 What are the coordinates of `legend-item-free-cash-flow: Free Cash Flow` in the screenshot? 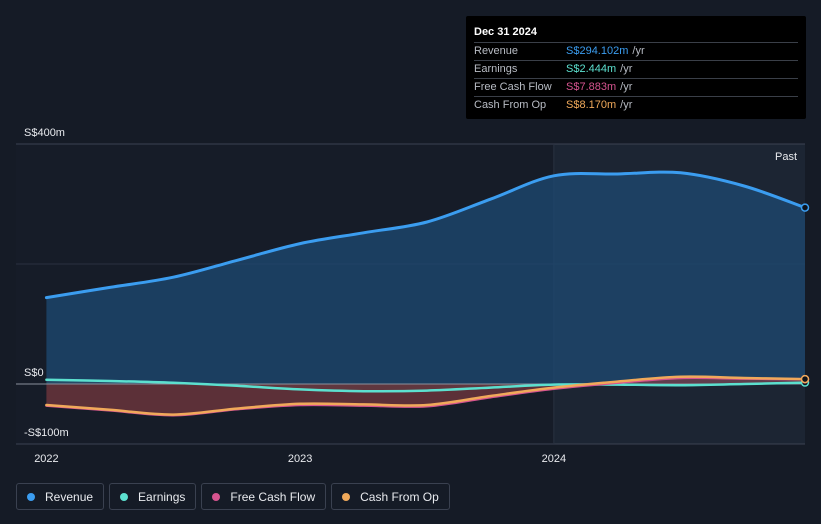 It's located at (264, 496).